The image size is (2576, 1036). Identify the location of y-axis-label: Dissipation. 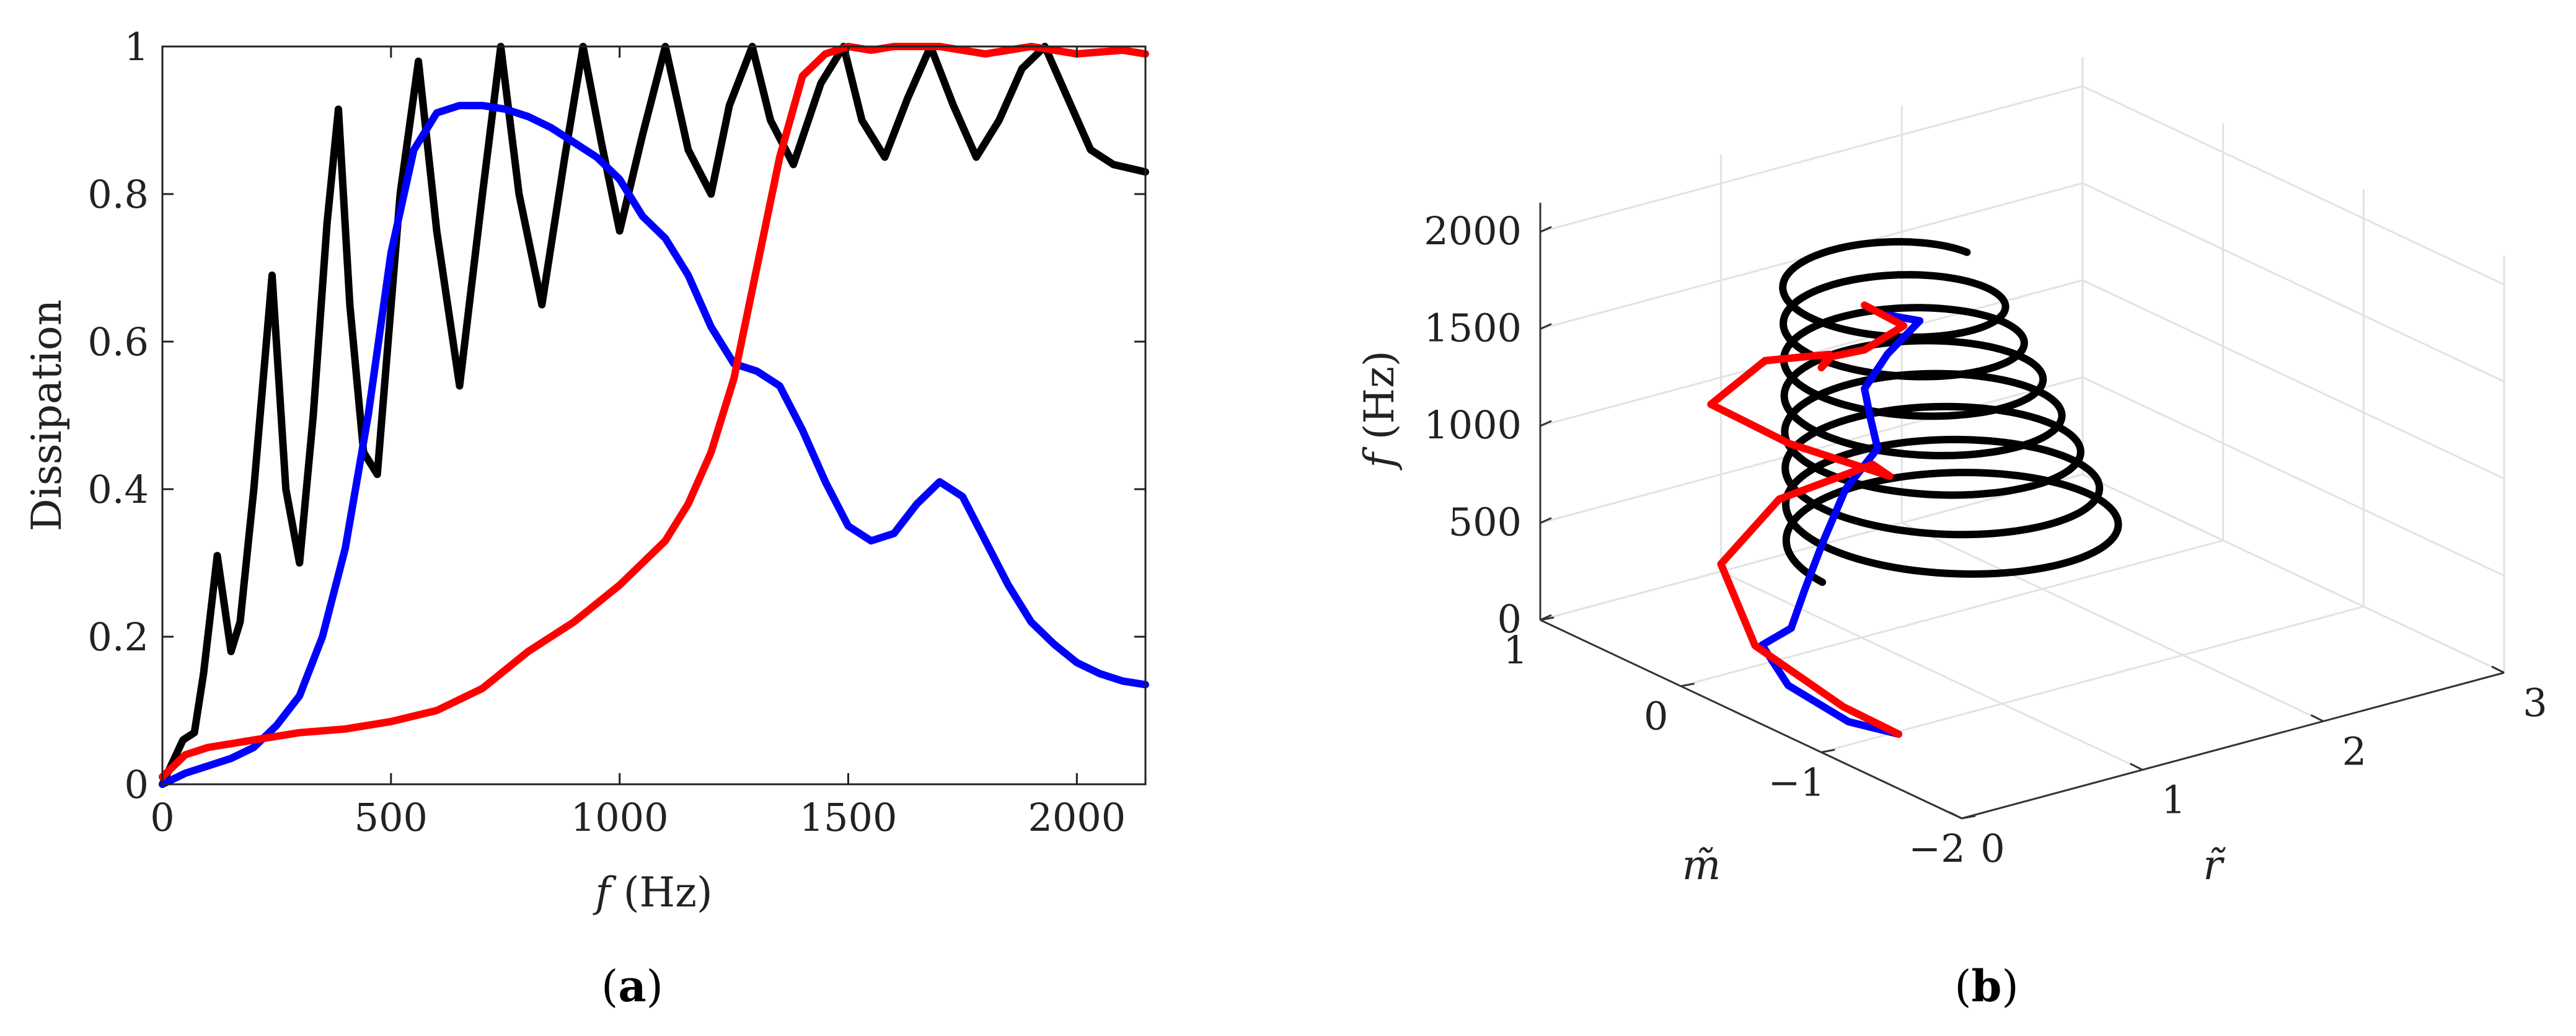
(47, 415).